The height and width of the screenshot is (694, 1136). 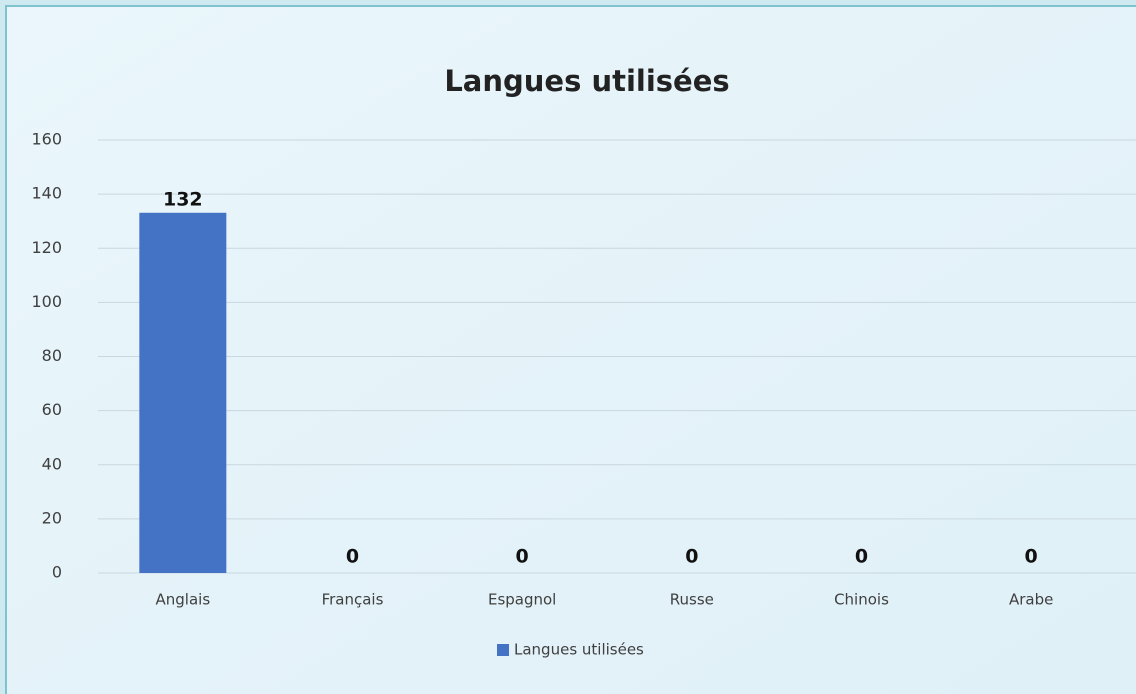 I want to click on y-tick-label: 60, so click(x=52, y=409).